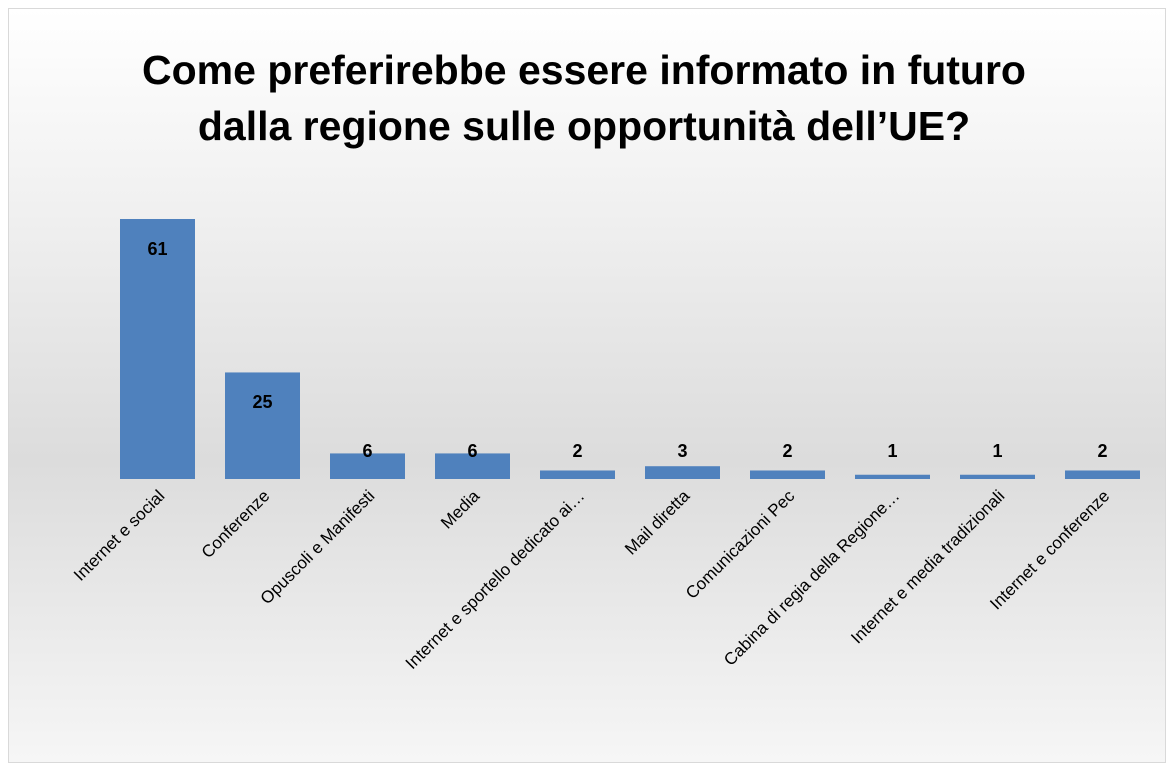  I want to click on data-label: 3, so click(682, 451).